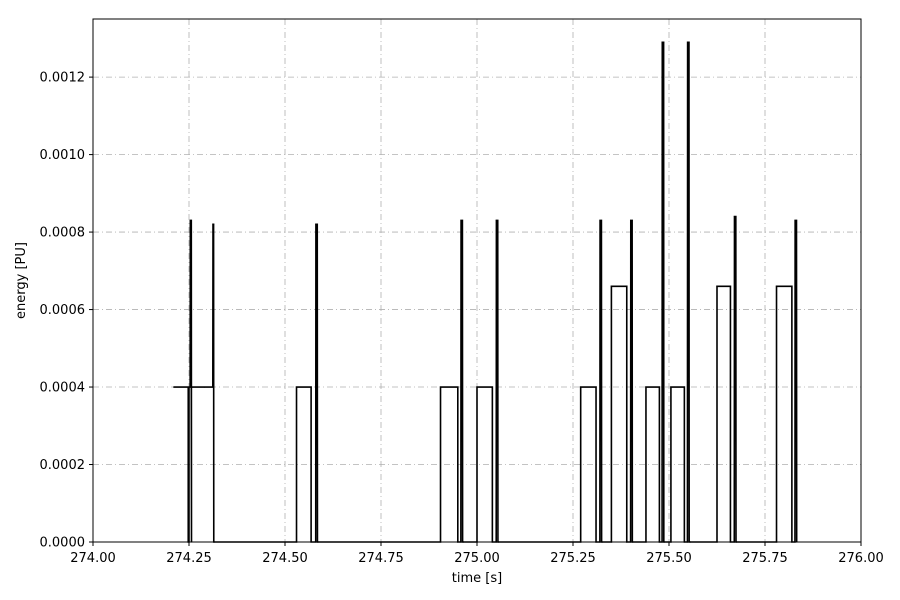 This screenshot has height=600, width=900. I want to click on x-tick-label: 275.75, so click(765, 558).